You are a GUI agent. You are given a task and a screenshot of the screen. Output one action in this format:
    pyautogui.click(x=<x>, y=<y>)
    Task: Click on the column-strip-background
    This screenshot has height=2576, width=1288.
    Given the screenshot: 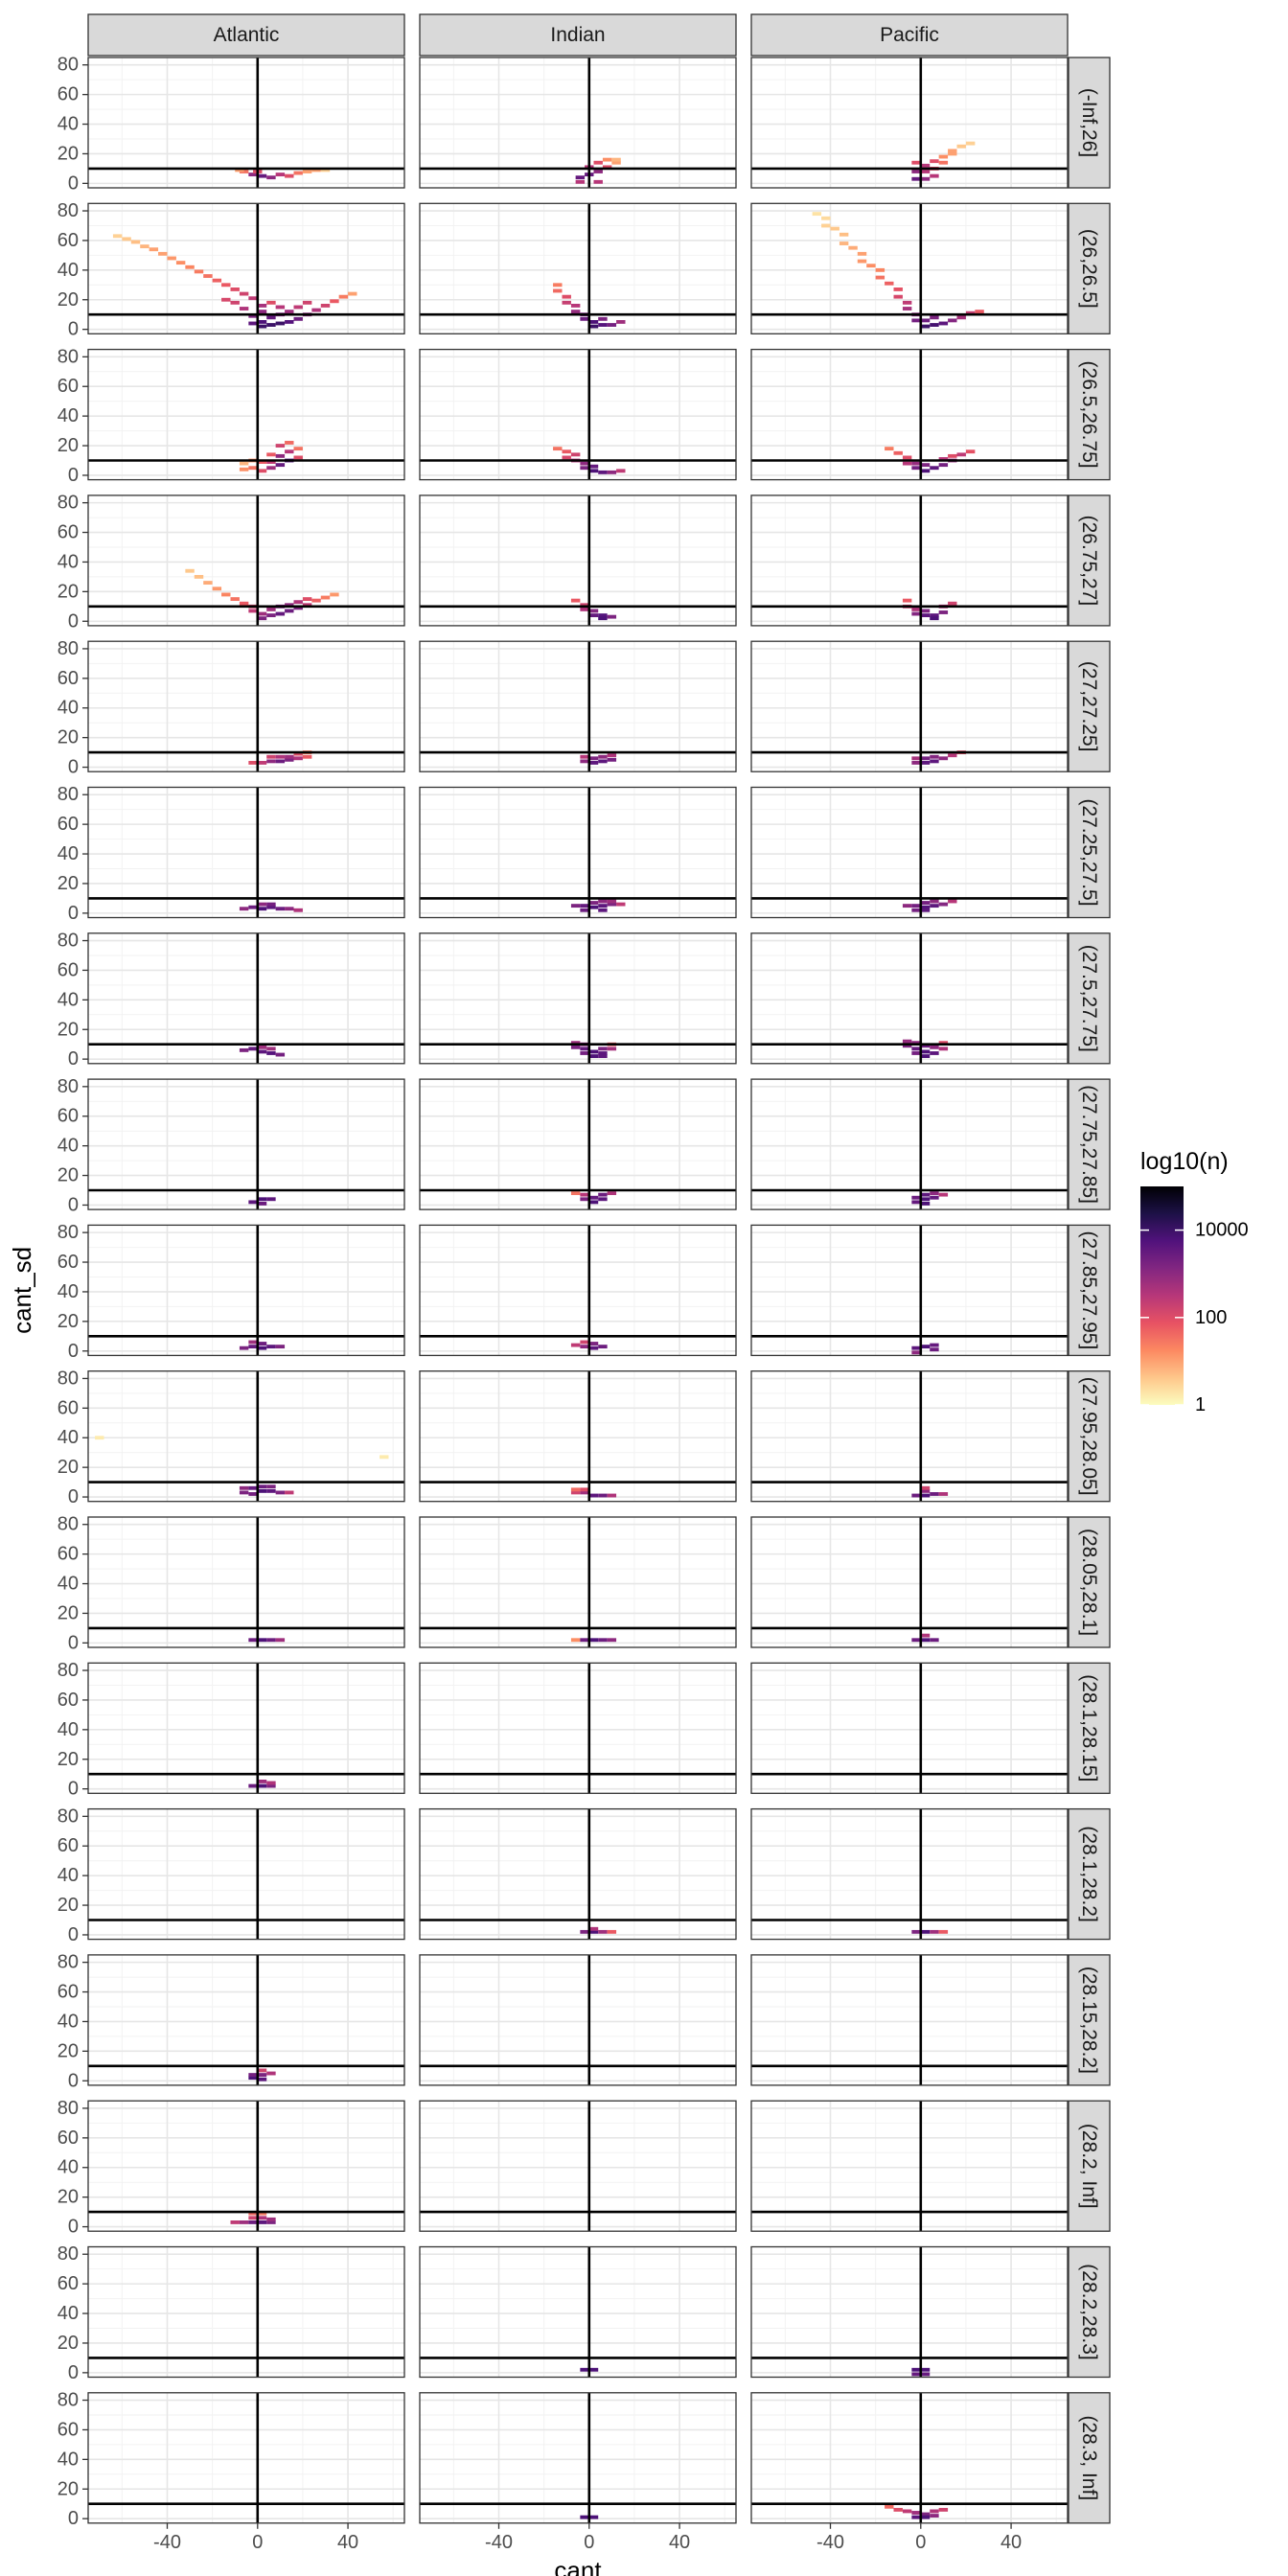 What is the action you would take?
    pyautogui.click(x=909, y=35)
    